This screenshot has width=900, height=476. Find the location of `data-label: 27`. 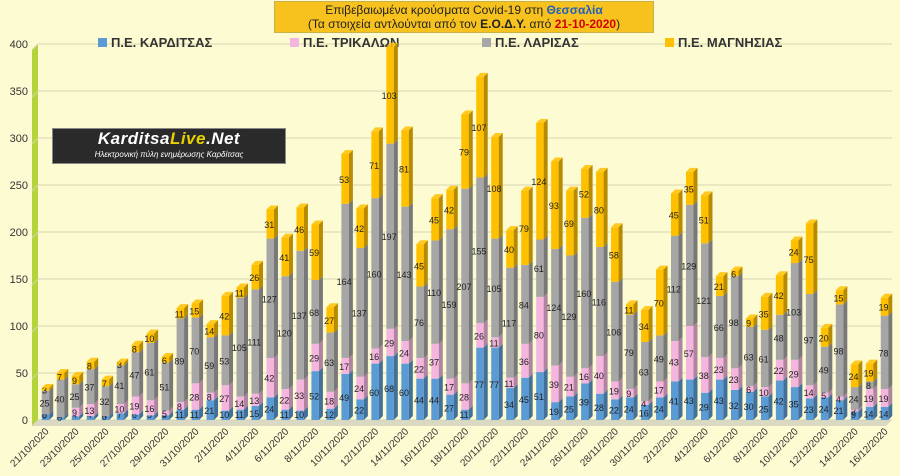

data-label: 27 is located at coordinates (449, 408).